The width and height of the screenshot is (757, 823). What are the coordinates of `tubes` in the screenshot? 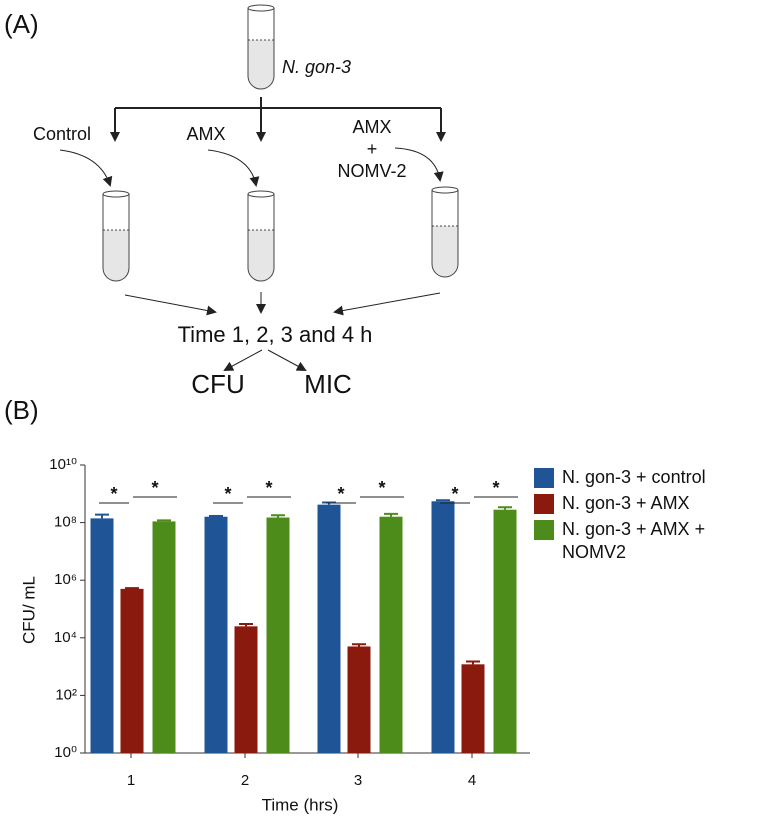 It's located at (280, 234).